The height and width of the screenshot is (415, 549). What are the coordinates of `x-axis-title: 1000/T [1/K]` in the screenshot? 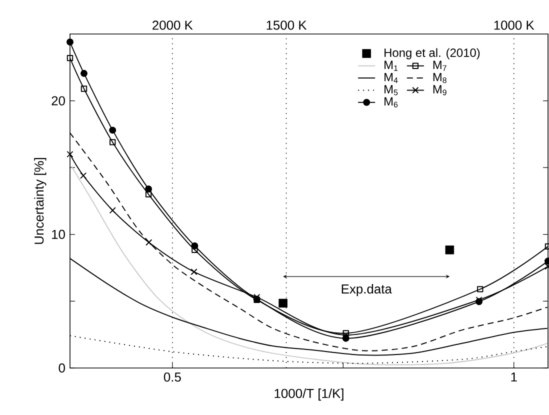 It's located at (309, 394).